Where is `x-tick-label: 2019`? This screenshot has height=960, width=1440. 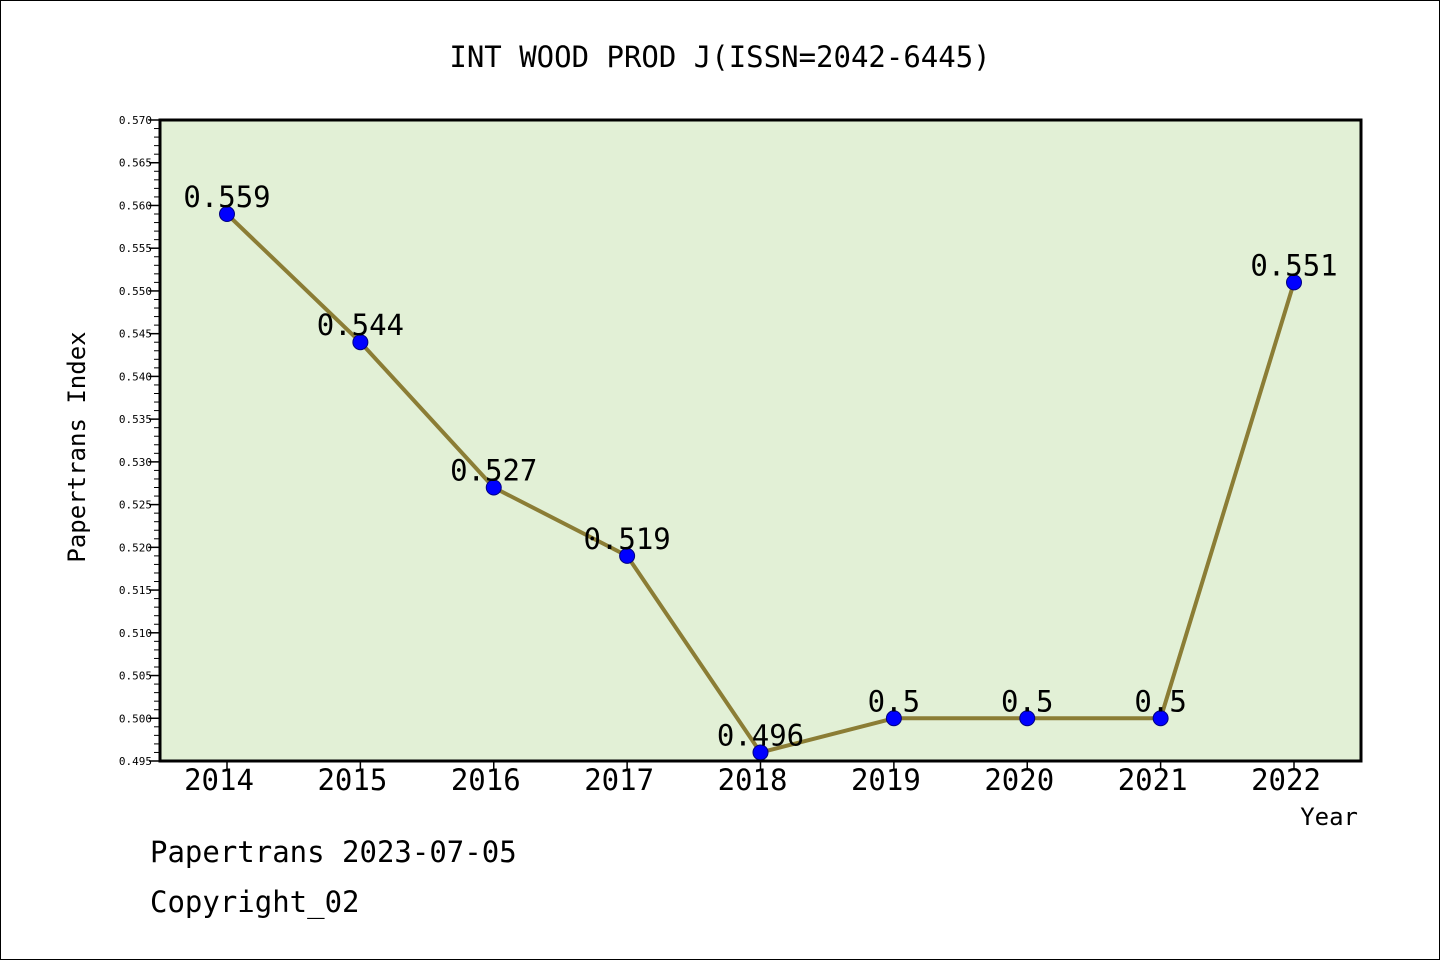
x-tick-label: 2019 is located at coordinates (886, 780).